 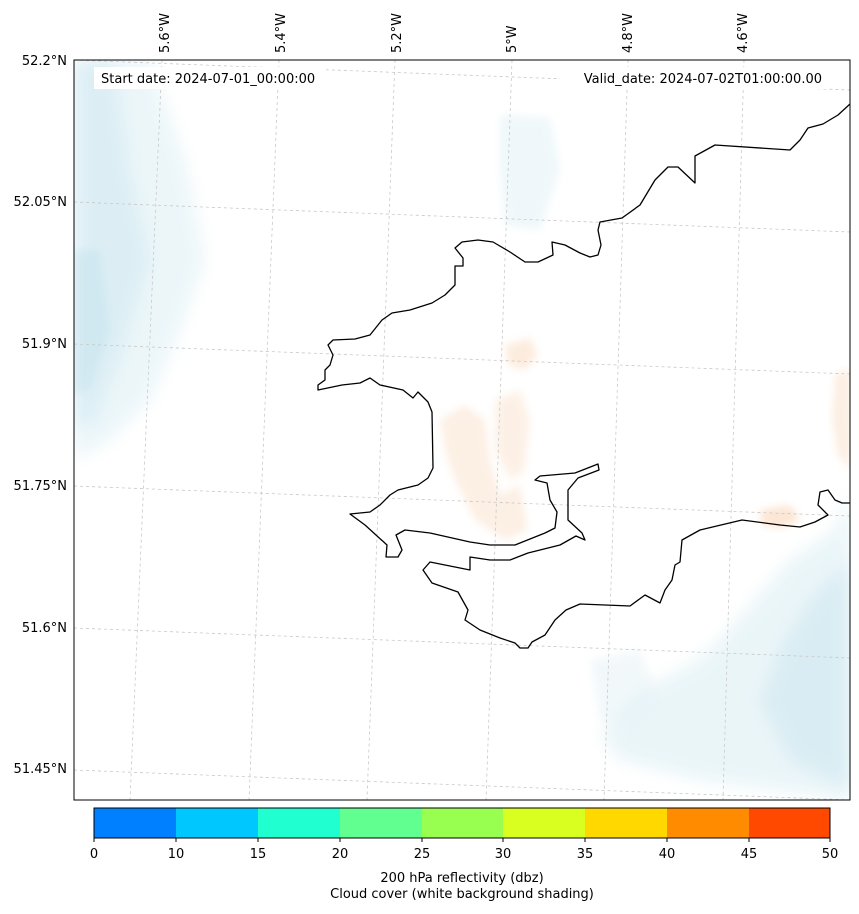 What do you see at coordinates (397, 33) in the screenshot?
I see `lon-label: 5.2°W` at bounding box center [397, 33].